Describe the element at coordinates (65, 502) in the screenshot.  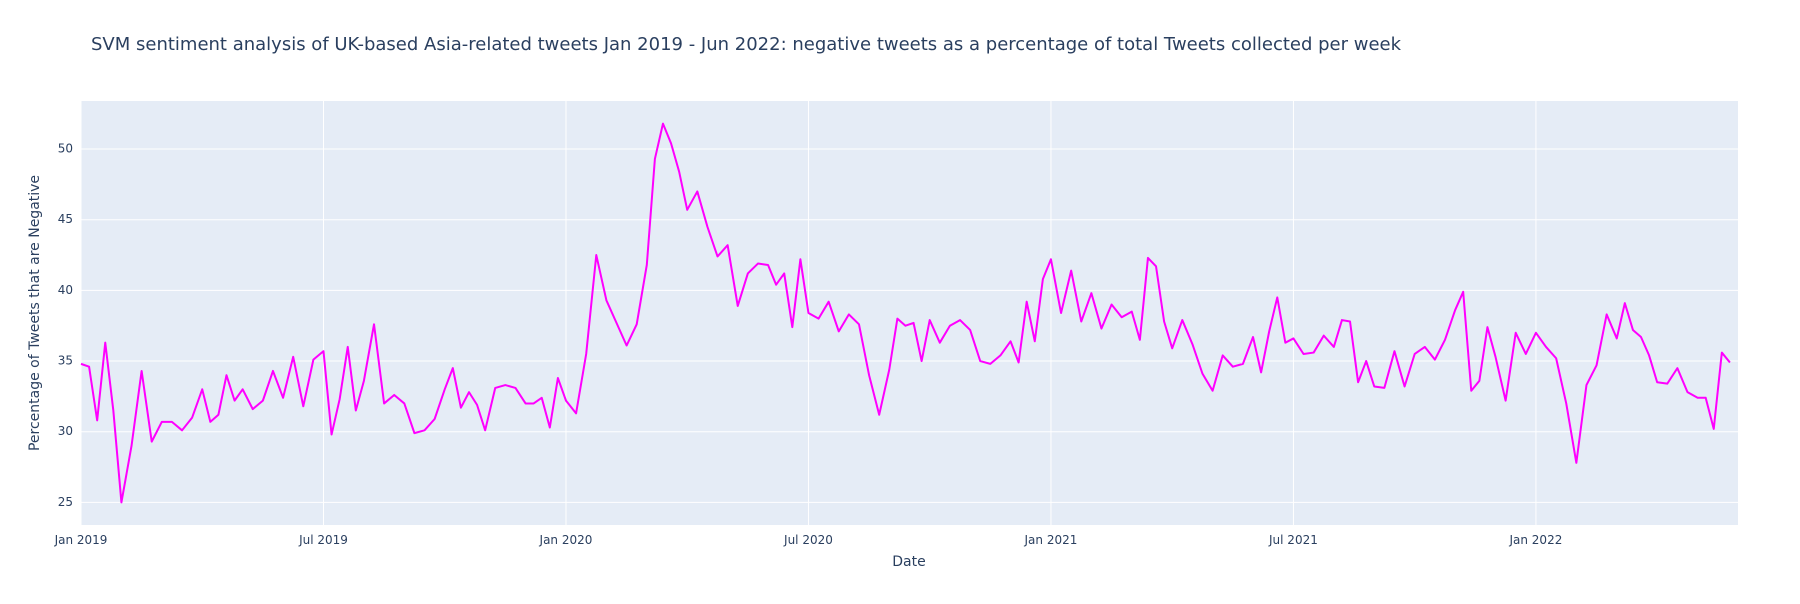
I see `y-tick-label: 25` at that location.